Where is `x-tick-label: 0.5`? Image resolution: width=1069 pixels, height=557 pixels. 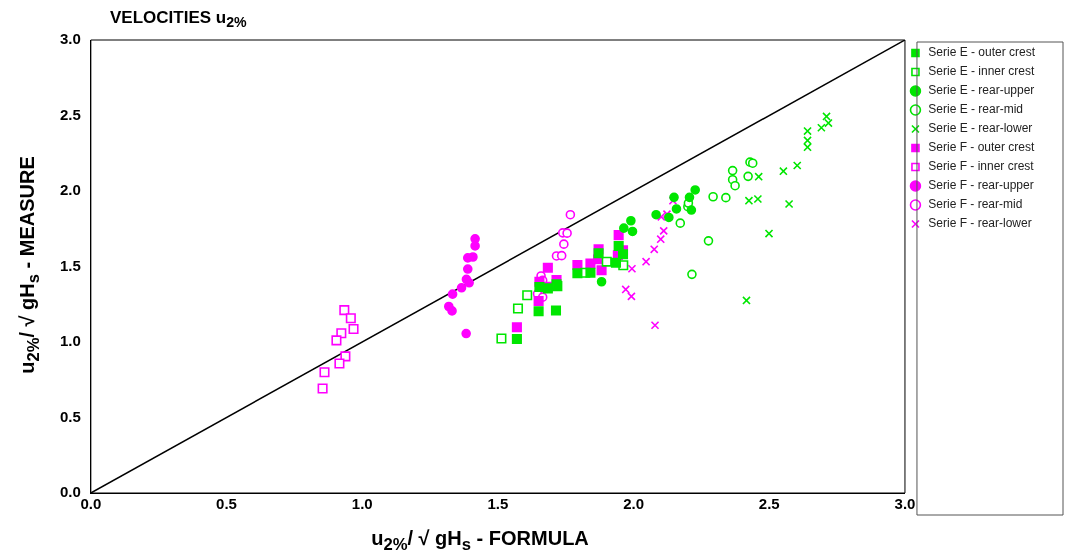 x-tick-label: 0.5 is located at coordinates (226, 504).